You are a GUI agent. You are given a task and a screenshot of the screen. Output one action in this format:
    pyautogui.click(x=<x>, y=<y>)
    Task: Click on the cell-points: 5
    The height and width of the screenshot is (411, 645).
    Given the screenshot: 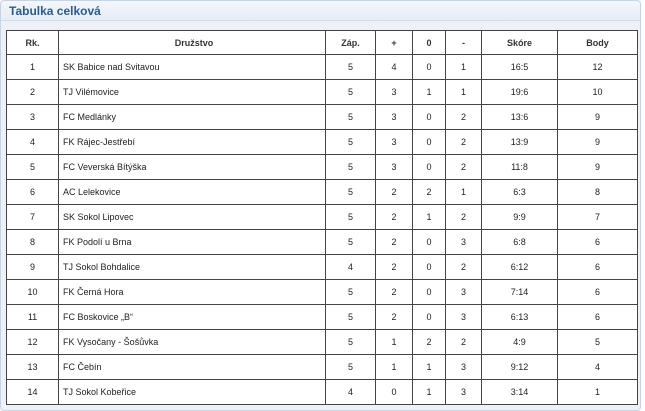 What is the action you would take?
    pyautogui.click(x=597, y=342)
    